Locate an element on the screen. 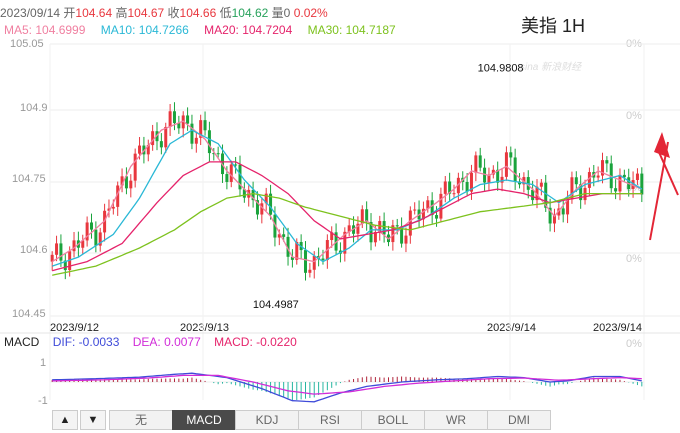  tab-dmi: DMI is located at coordinates (519, 420).